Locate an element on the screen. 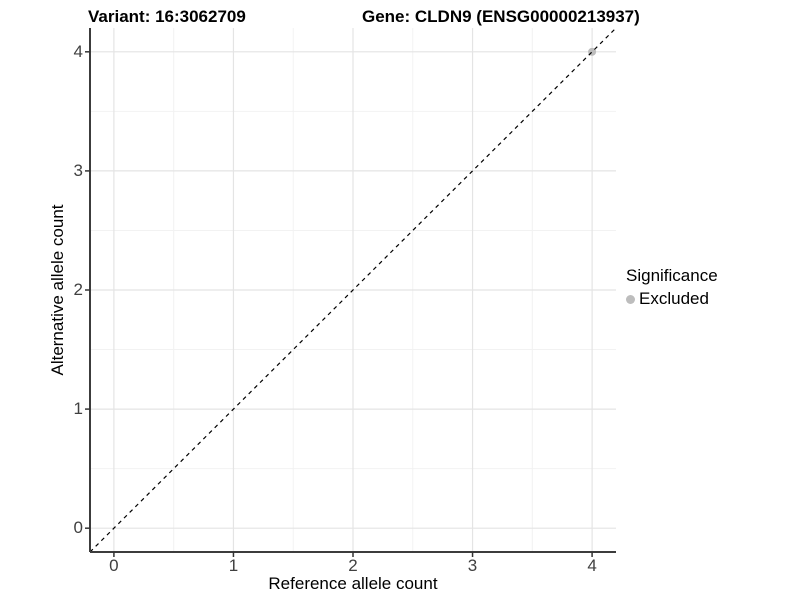 The height and width of the screenshot is (600, 800). y-tick-label: 3 is located at coordinates (78, 170).